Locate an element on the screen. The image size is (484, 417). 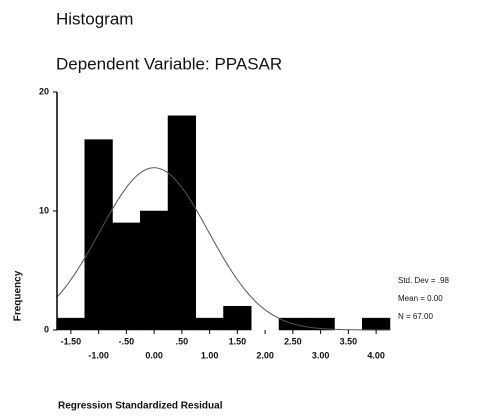
x-tick-label: 3.50 is located at coordinates (349, 341).